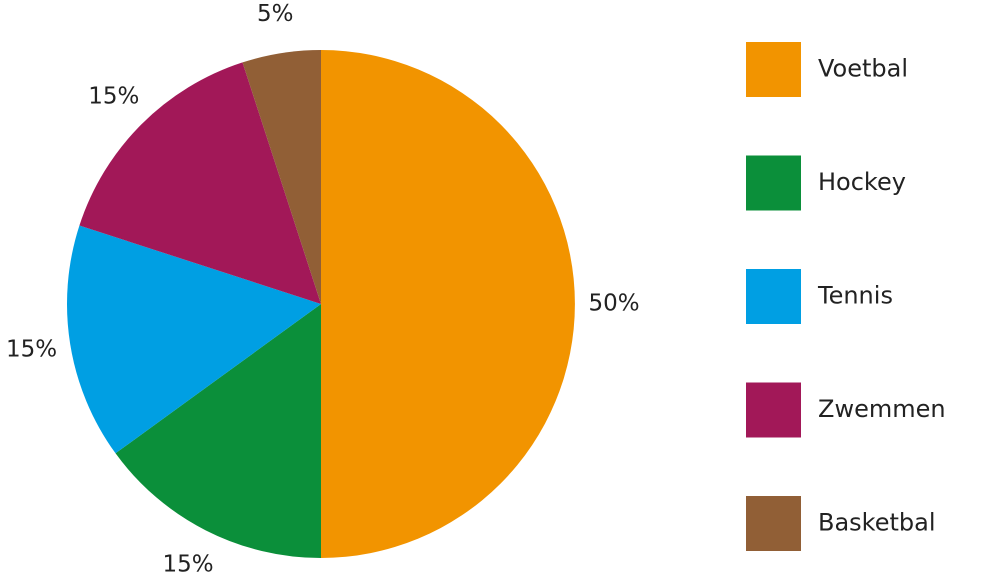 The width and height of the screenshot is (1000, 579). What do you see at coordinates (275, 14) in the screenshot?
I see `pie-value-label-basketbal: 5%` at bounding box center [275, 14].